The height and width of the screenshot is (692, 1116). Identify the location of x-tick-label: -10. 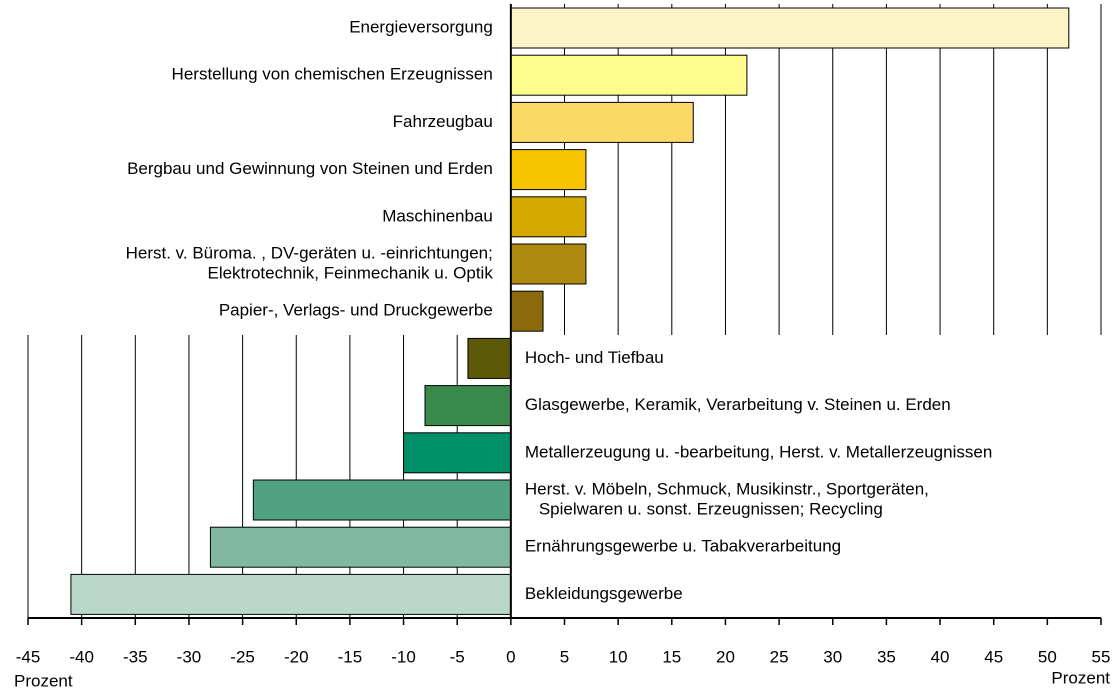
(403, 656).